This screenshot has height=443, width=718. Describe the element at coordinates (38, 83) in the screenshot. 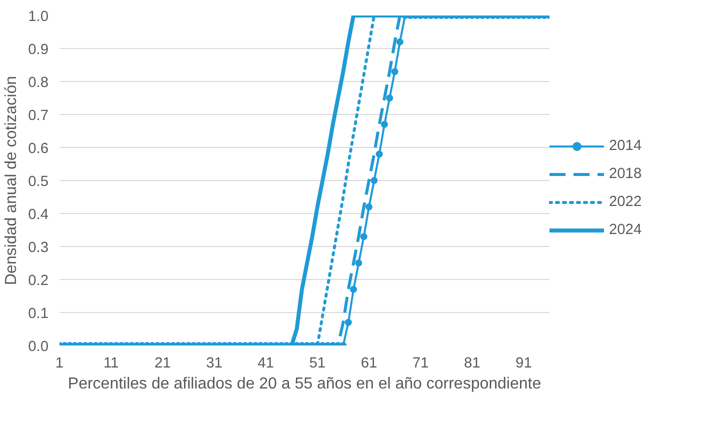

I see `y-tick-label: 0.8` at that location.